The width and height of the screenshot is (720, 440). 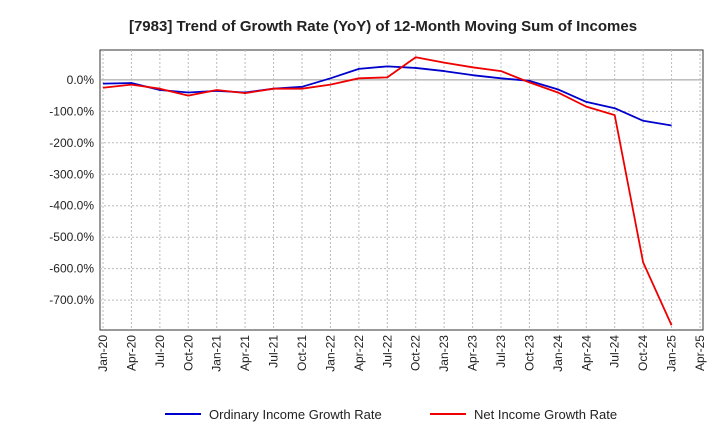 I want to click on x-tick-label: Jul-21, so click(x=274, y=351).